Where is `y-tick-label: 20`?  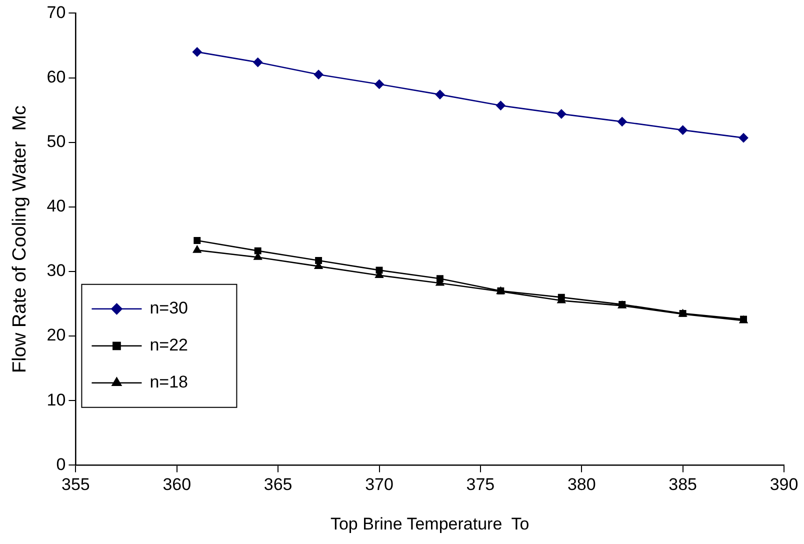
y-tick-label: 20 is located at coordinates (56, 335).